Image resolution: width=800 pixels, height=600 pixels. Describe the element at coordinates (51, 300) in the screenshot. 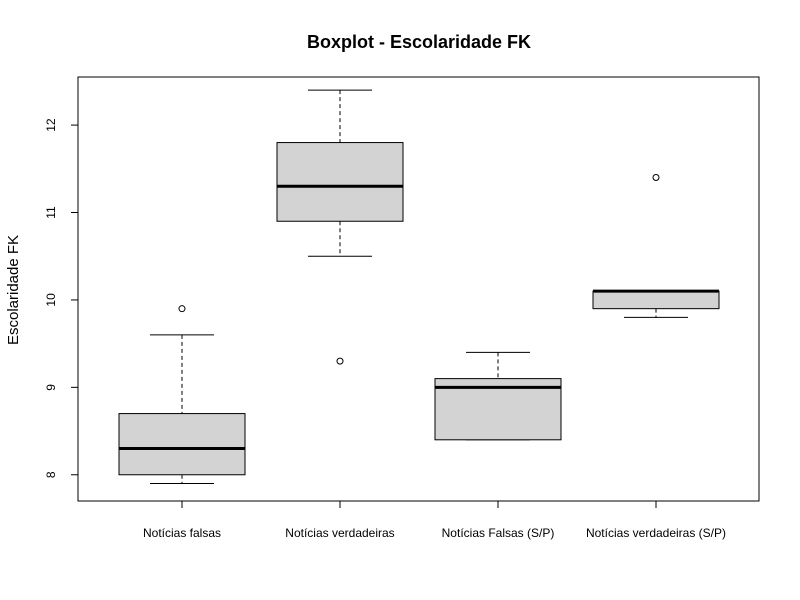

I see `y-tick-label: 10` at that location.